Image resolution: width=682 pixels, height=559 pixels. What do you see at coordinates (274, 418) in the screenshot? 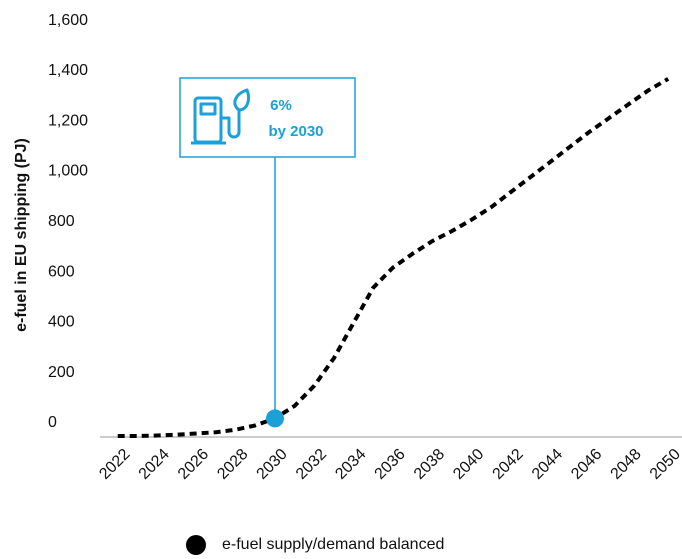
I see `highlight-point` at bounding box center [274, 418].